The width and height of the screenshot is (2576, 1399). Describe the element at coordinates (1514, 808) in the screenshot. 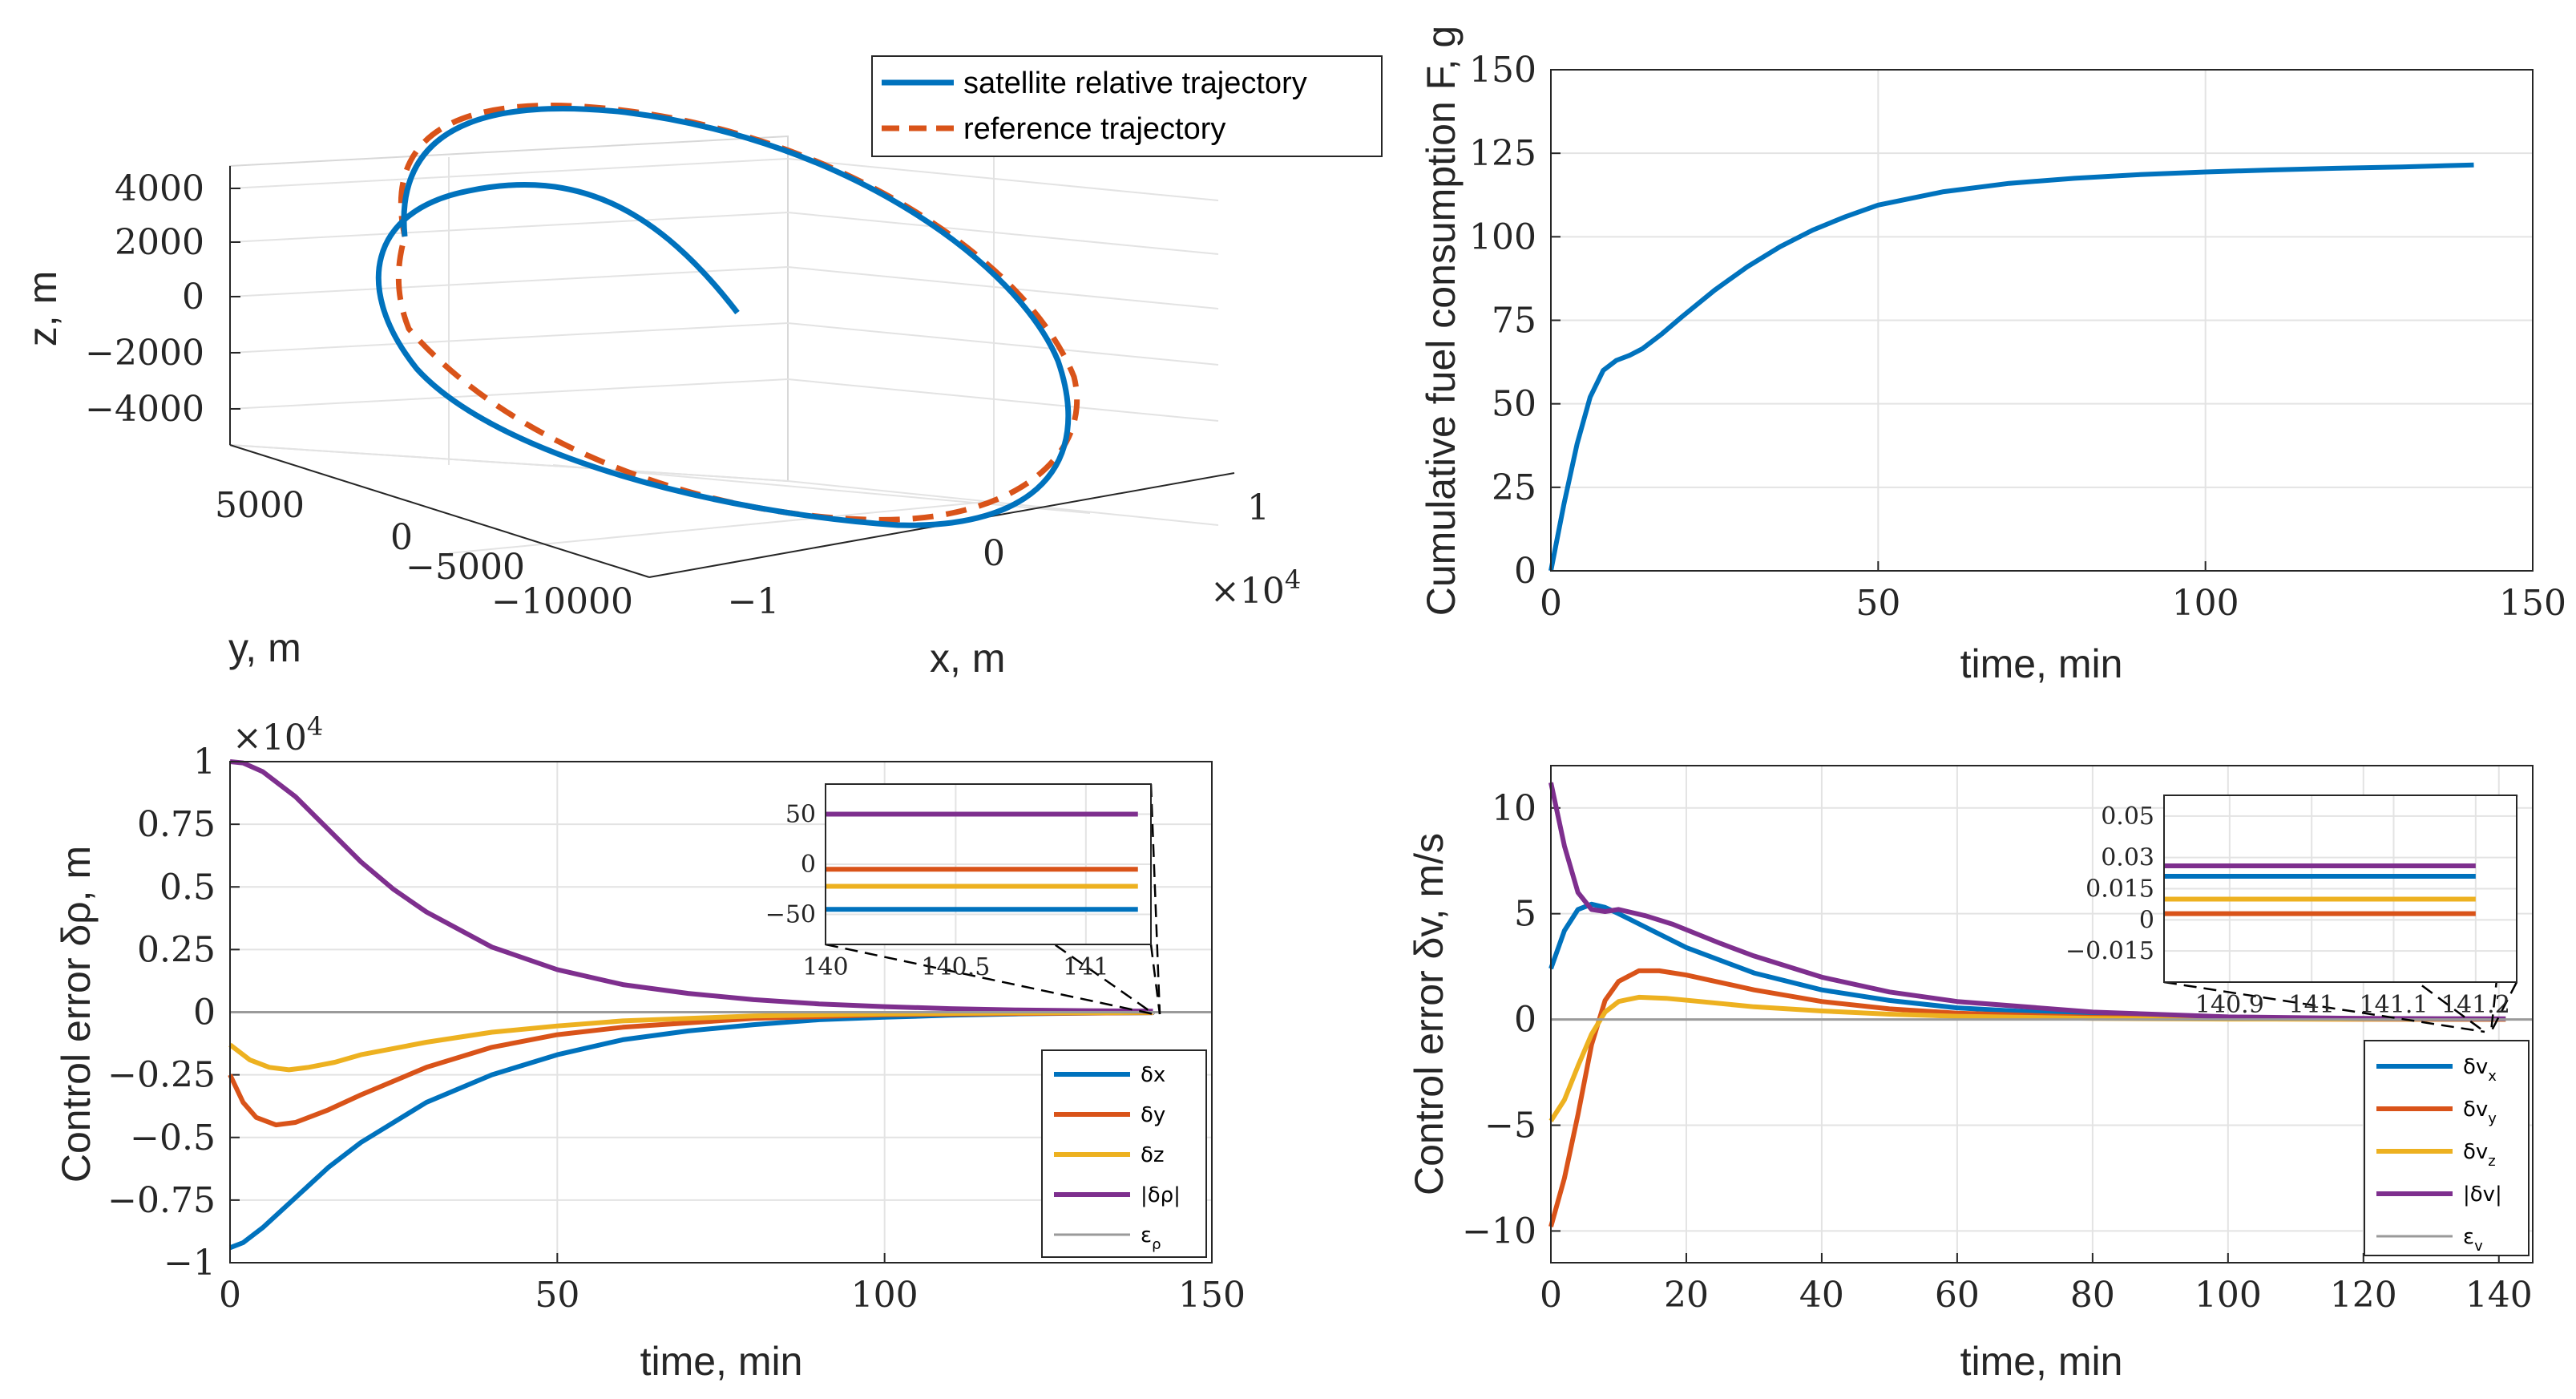

I see `y-tick-label: 10` at that location.